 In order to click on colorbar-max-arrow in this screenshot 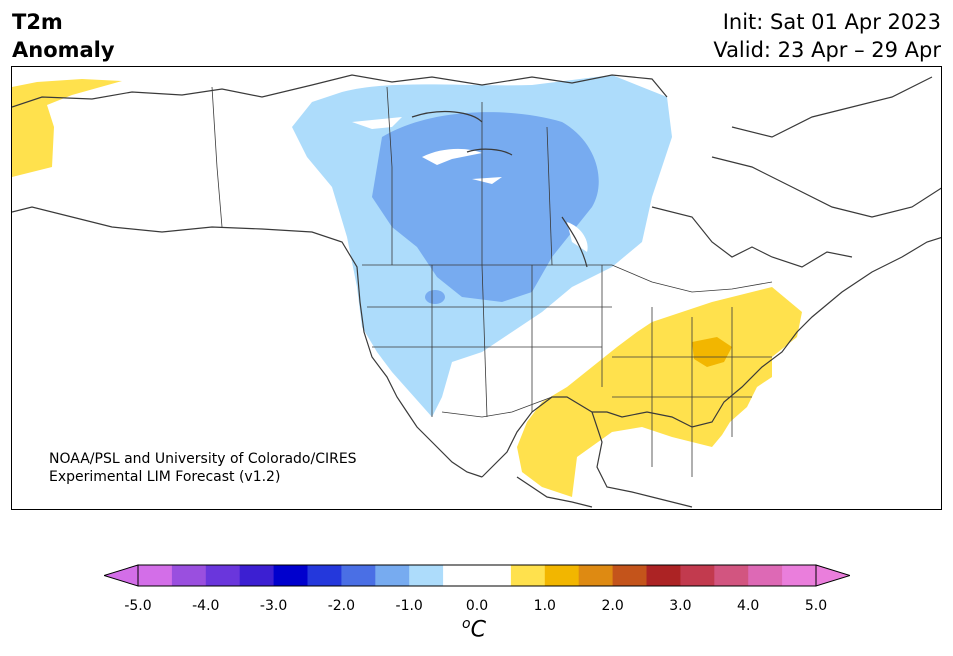, I will do `click(832, 575)`.